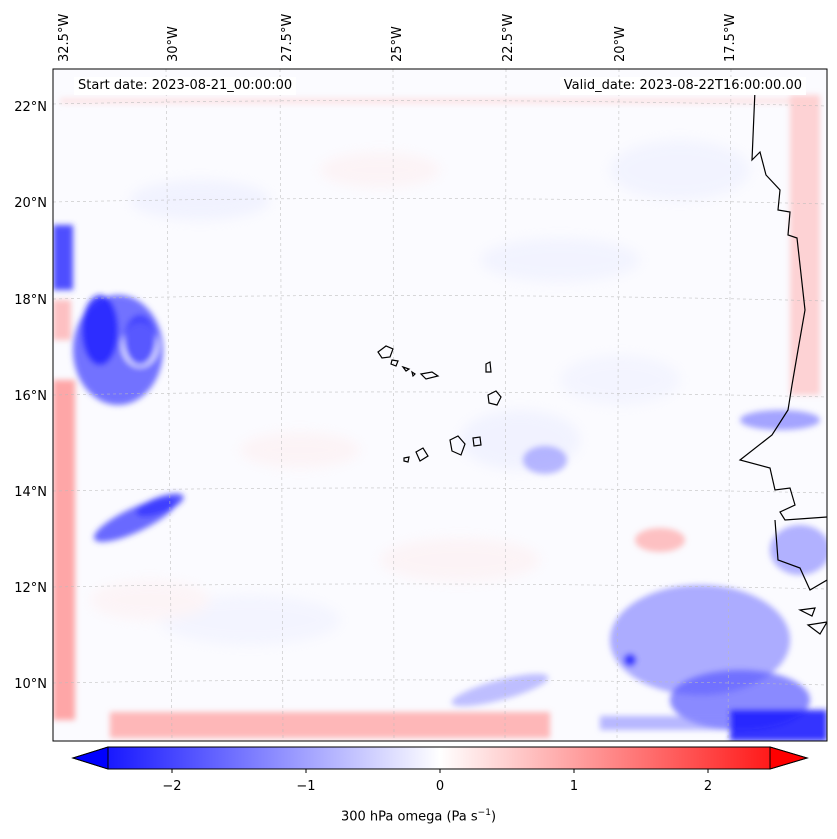 This screenshot has width=837, height=839. What do you see at coordinates (409, 817) in the screenshot?
I see `colorbar-label-main: 300 hPa omega (Pa s` at bounding box center [409, 817].